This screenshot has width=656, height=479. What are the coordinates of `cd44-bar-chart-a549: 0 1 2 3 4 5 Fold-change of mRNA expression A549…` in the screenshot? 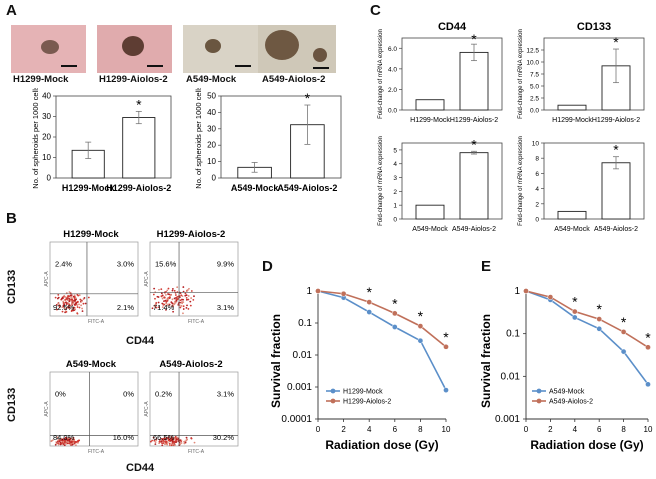 It's located at (440, 184).